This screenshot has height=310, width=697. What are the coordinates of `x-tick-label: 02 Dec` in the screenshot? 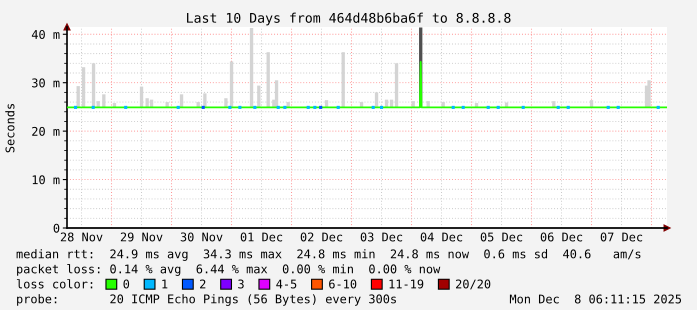 It's located at (321, 237).